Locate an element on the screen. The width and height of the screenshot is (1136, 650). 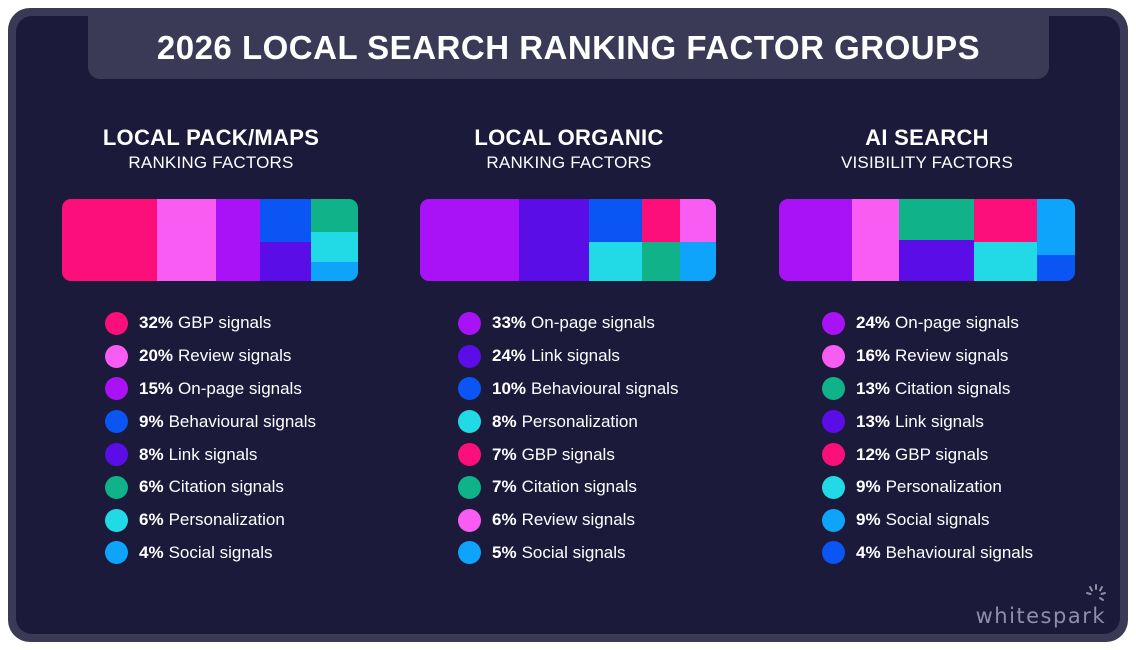
brand-logo: whitespark is located at coordinates (1040, 616).